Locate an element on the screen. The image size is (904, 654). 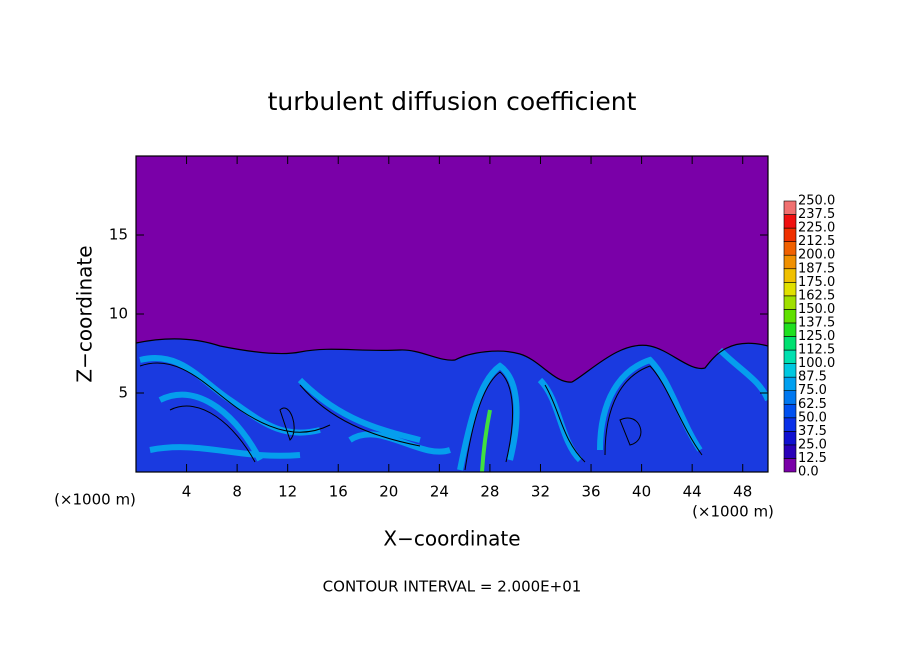
x-tick-label: 8 is located at coordinates (237, 492).